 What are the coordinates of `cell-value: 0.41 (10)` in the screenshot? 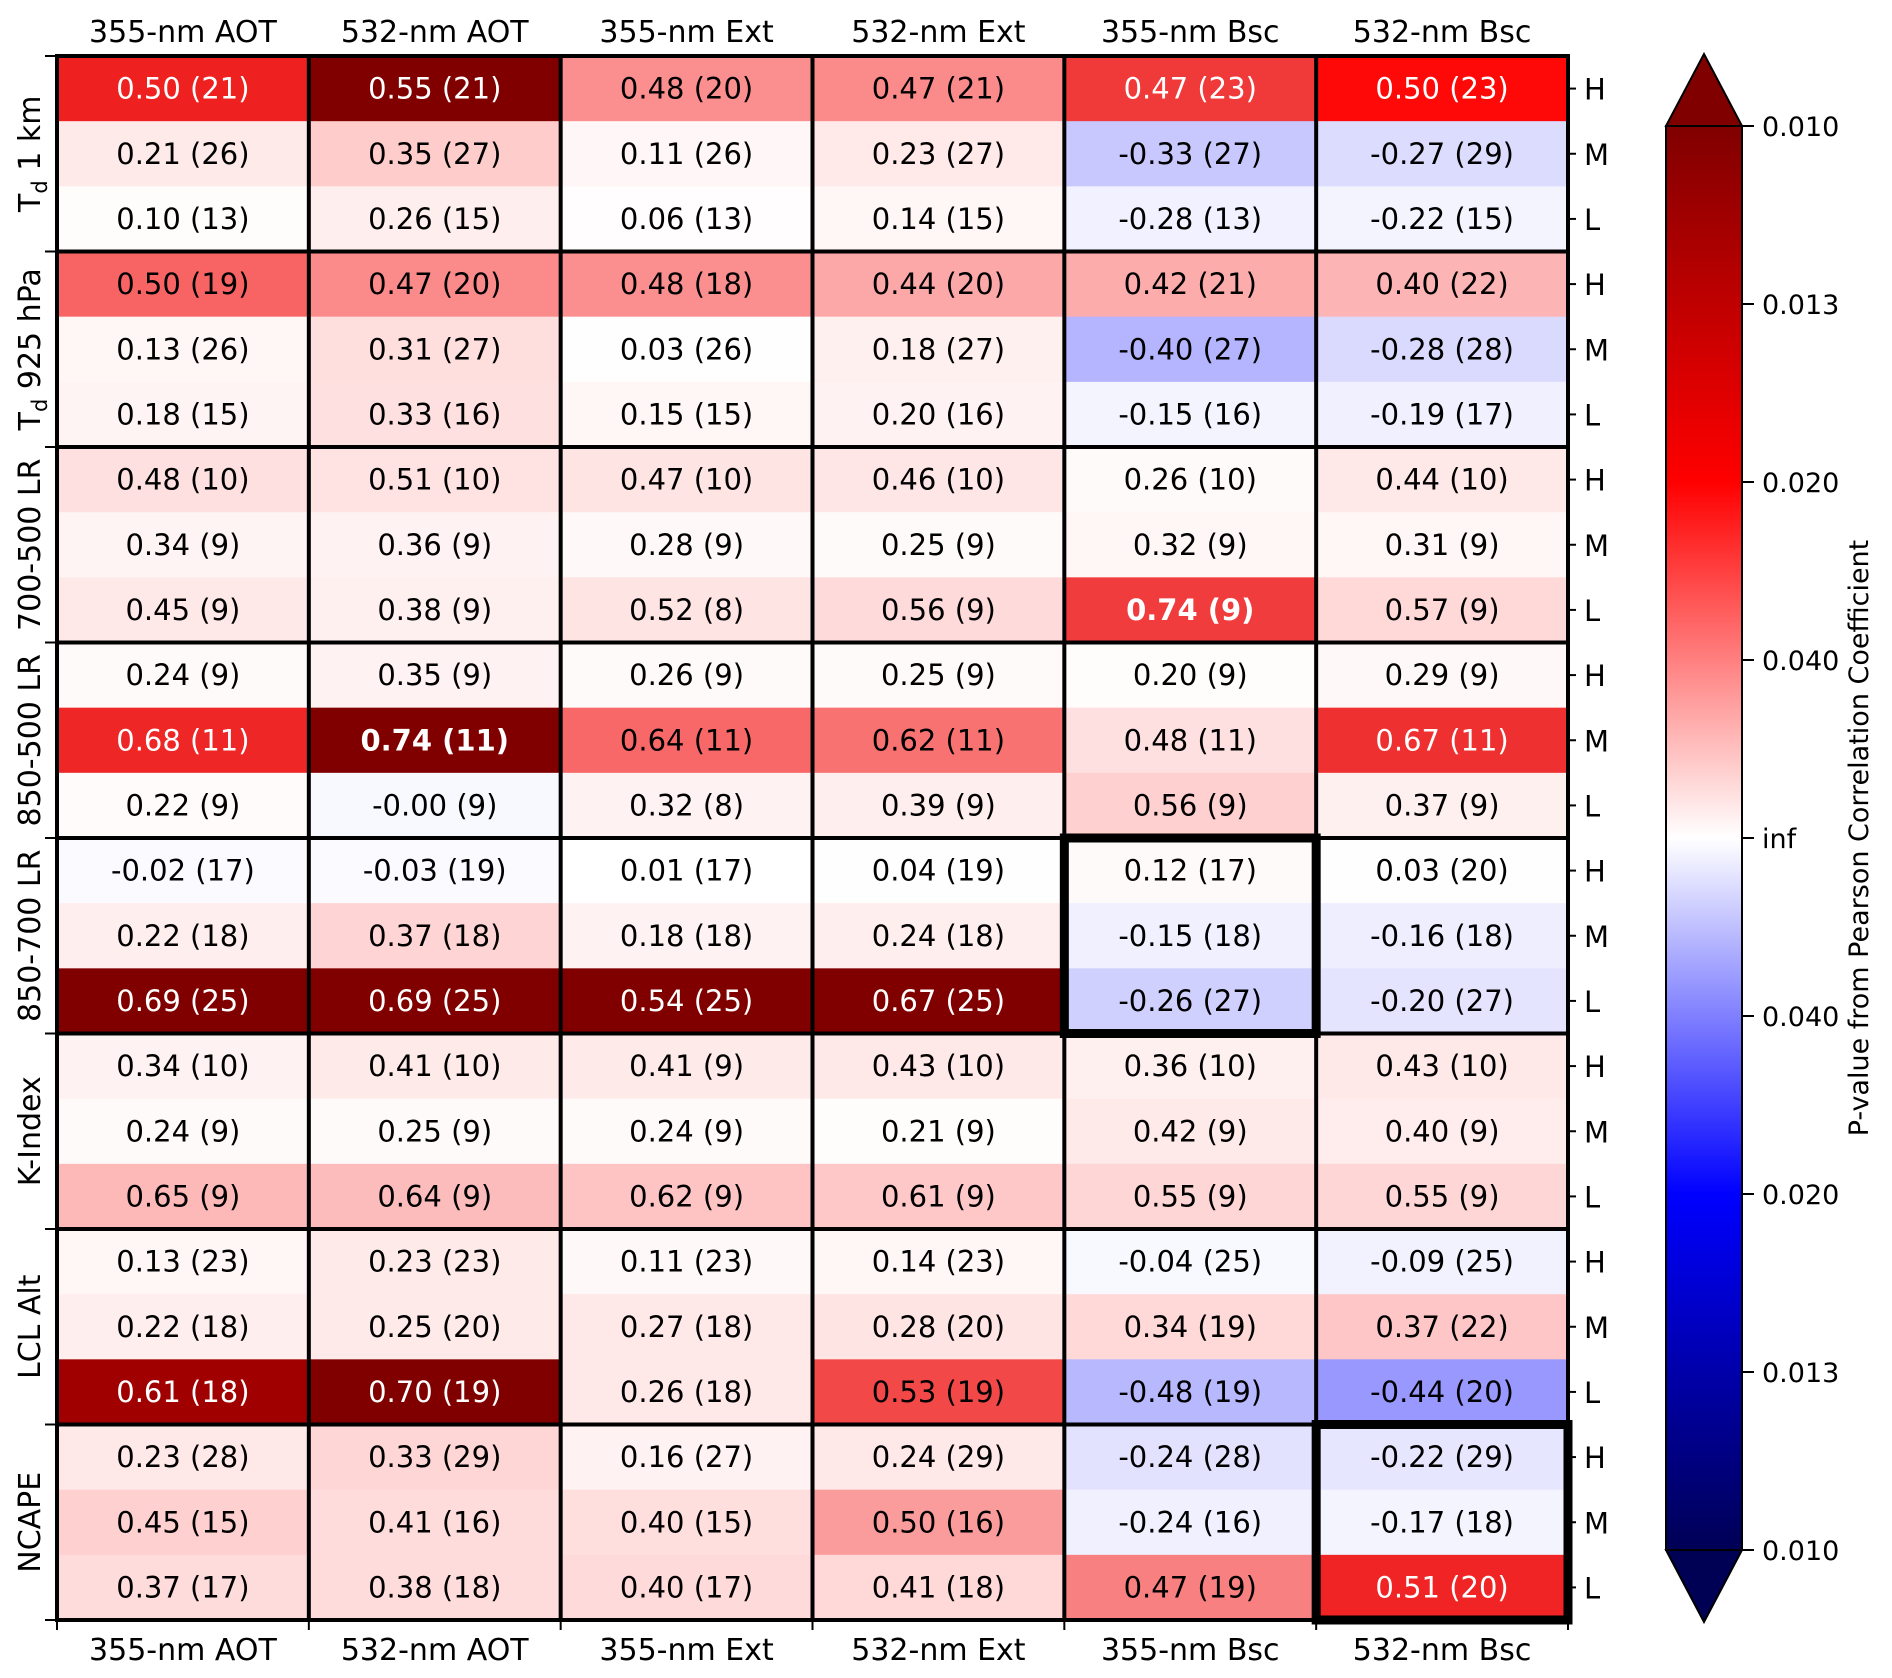 It's located at (434, 1066).